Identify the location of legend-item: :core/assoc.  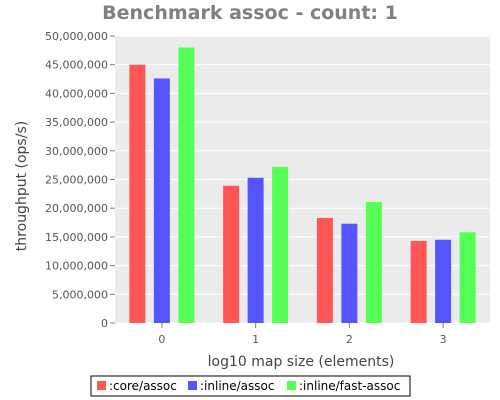
(137, 386).